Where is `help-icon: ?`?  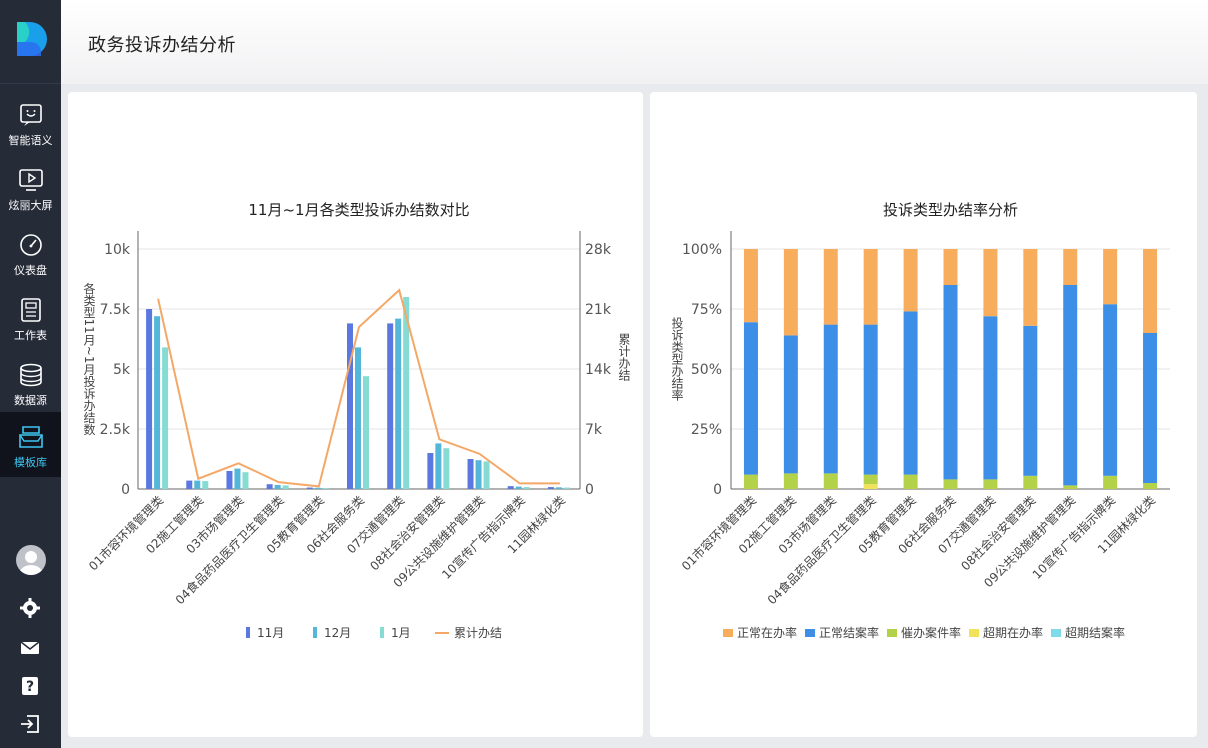
help-icon: ? is located at coordinates (30, 686).